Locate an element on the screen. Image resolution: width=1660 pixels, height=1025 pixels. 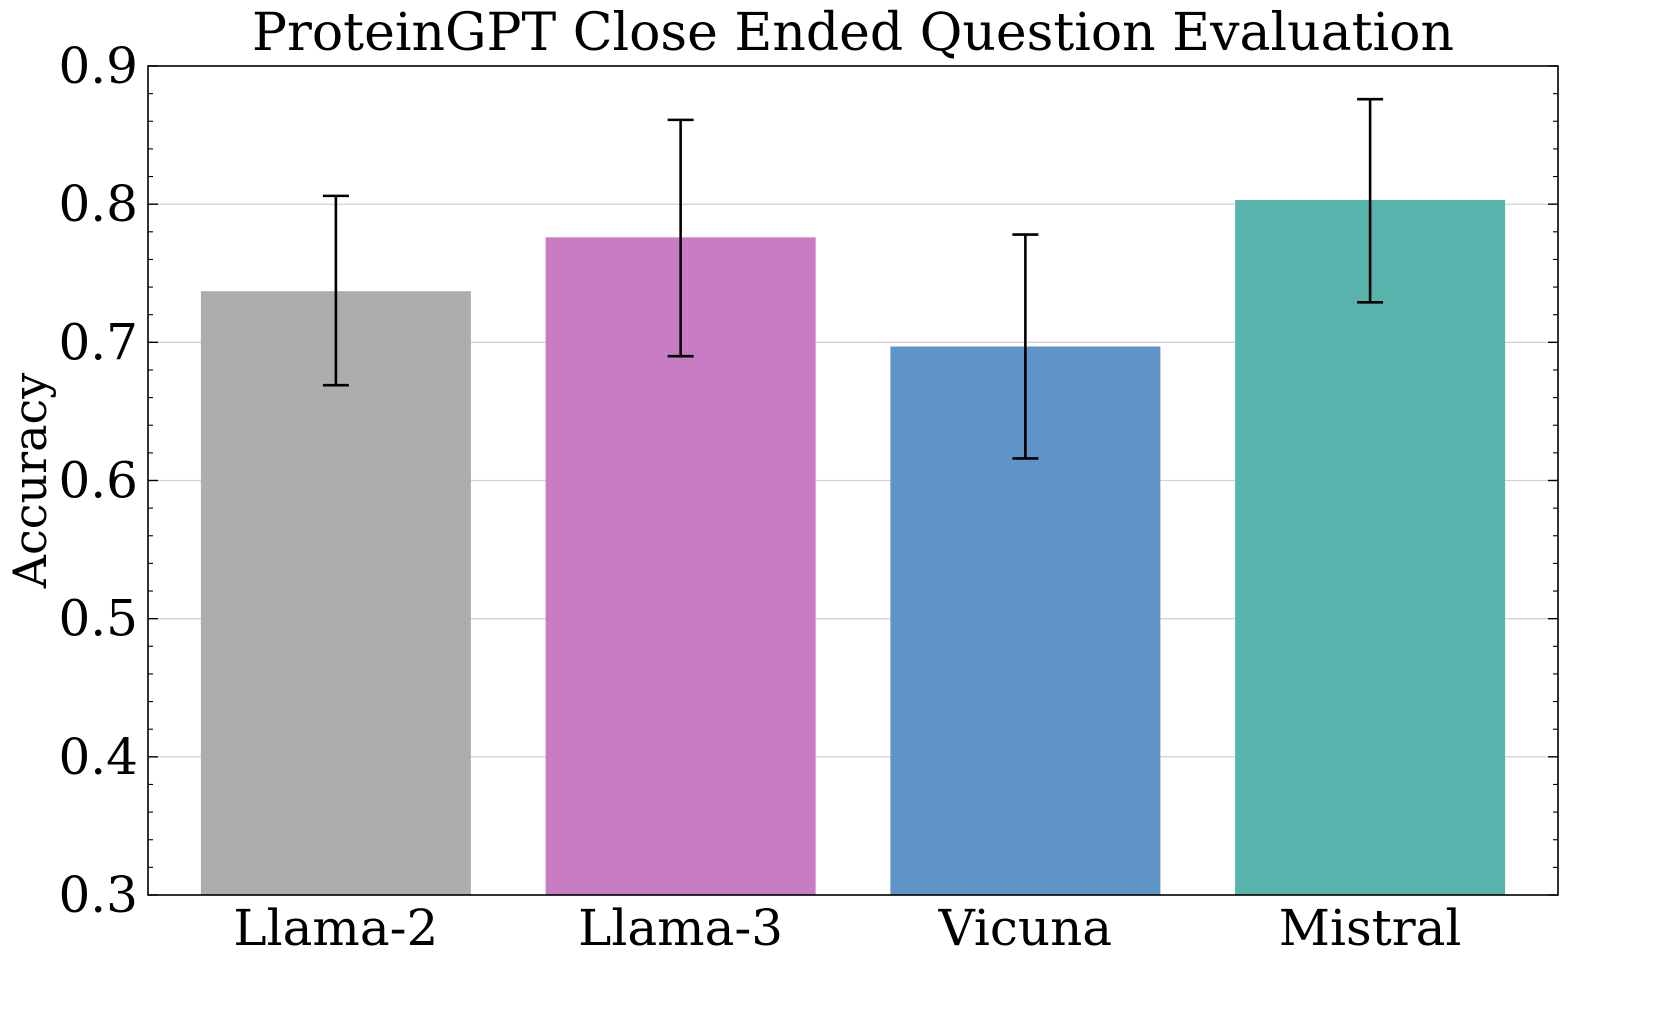
bar-mistral is located at coordinates (1370, 547).